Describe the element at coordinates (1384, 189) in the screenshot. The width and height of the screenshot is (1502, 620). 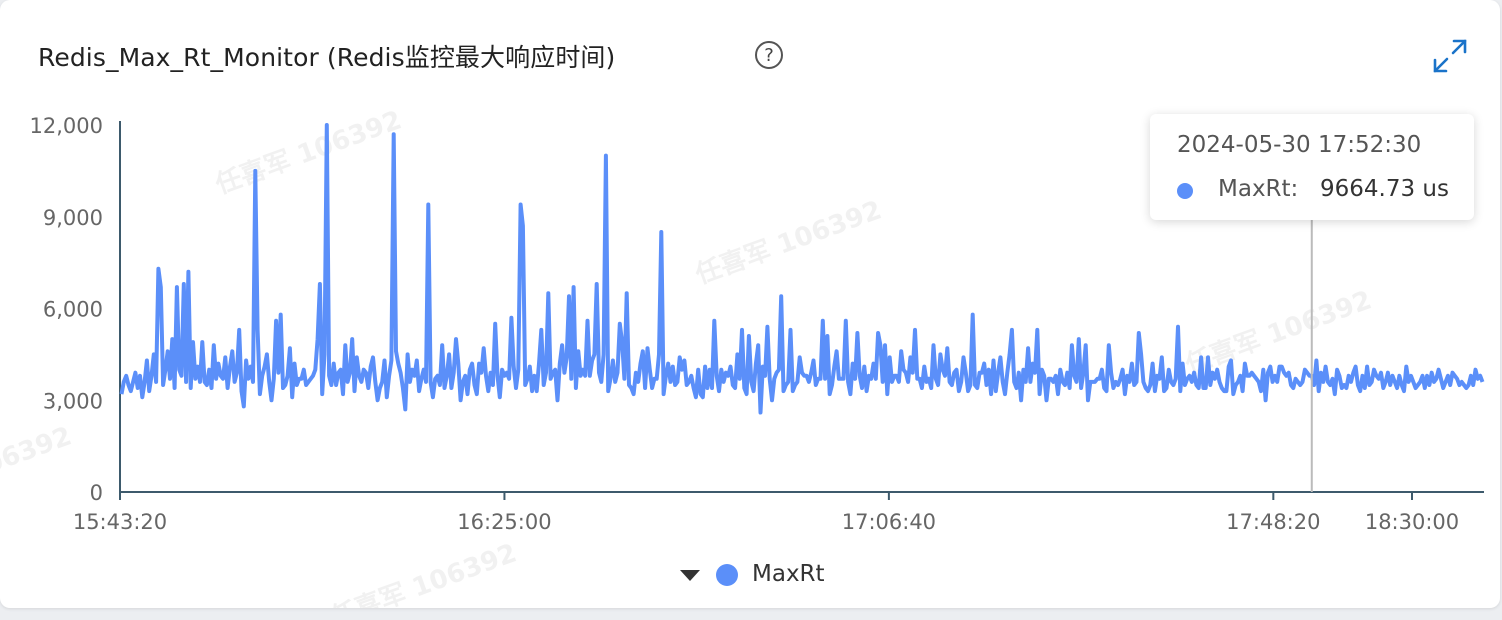
I see `tooltip-value: 9664.73 us` at that location.